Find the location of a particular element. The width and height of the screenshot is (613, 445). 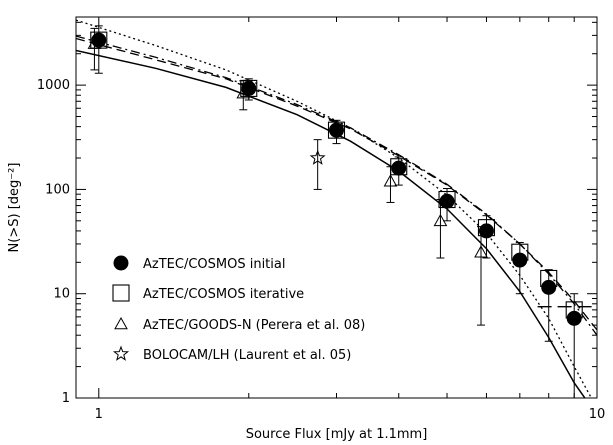

legend-label: AzTEC/GOODS-N (Perera et al. 08) is located at coordinates (254, 325).